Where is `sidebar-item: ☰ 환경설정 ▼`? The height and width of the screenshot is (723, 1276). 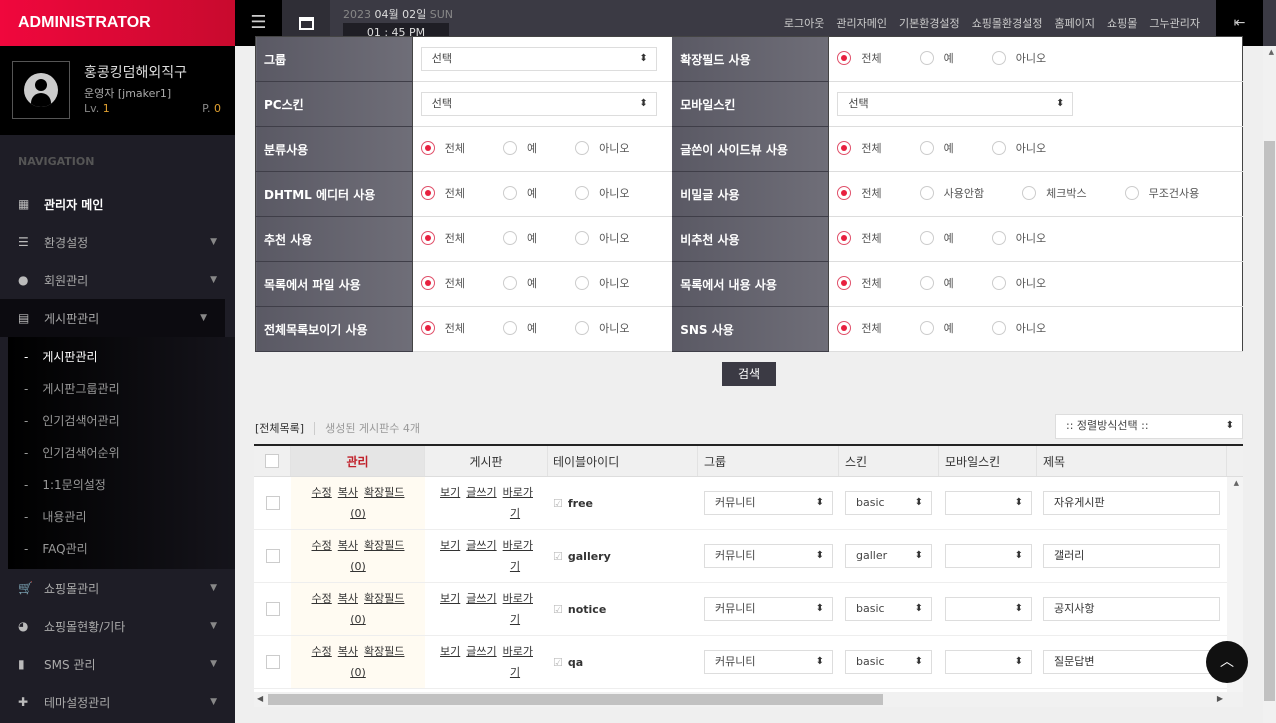
sidebar-item: ☰ 환경설정 ▼ is located at coordinates (117, 242).